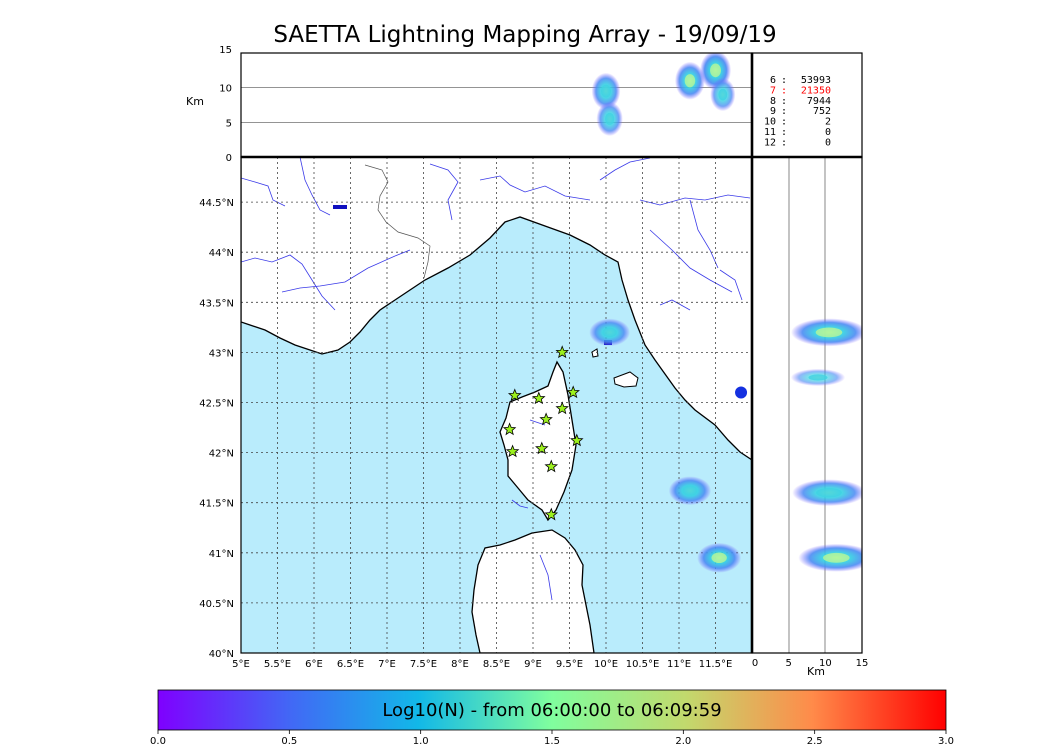  I want to click on map-y-tick-label: 44.5°N, so click(216, 203).